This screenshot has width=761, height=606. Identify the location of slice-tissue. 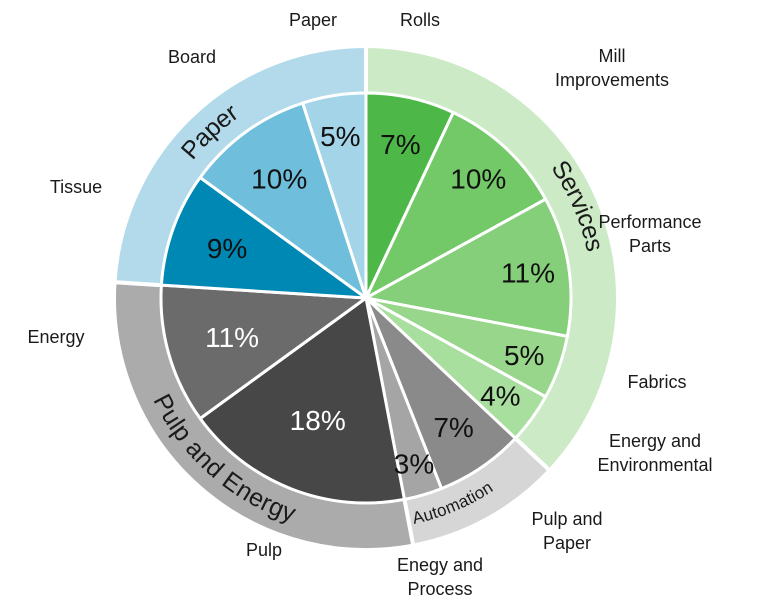
(263, 238).